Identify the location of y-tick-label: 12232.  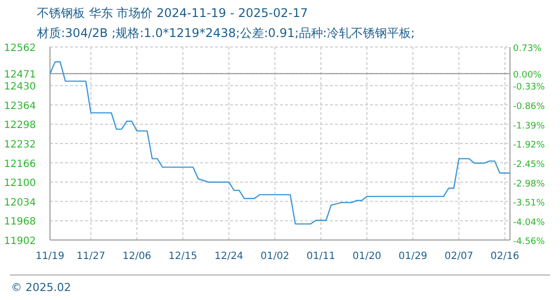
(20, 145).